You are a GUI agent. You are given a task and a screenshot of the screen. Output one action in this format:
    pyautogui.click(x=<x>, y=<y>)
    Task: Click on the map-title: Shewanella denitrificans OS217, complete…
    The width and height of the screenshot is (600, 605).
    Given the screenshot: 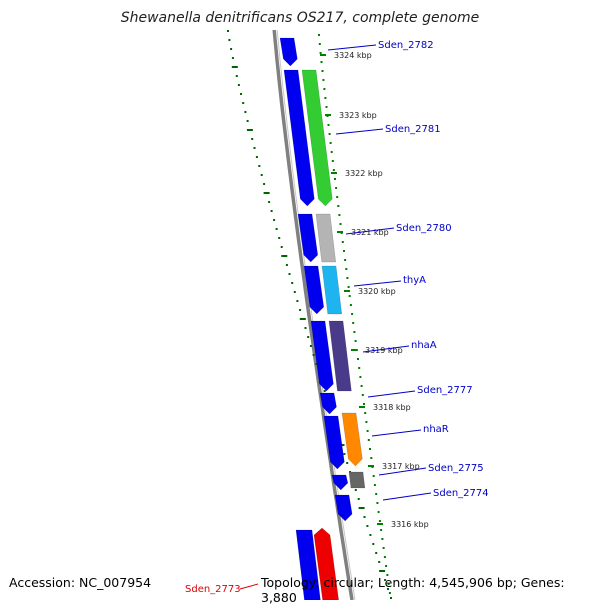 What is the action you would take?
    pyautogui.click(x=300, y=18)
    